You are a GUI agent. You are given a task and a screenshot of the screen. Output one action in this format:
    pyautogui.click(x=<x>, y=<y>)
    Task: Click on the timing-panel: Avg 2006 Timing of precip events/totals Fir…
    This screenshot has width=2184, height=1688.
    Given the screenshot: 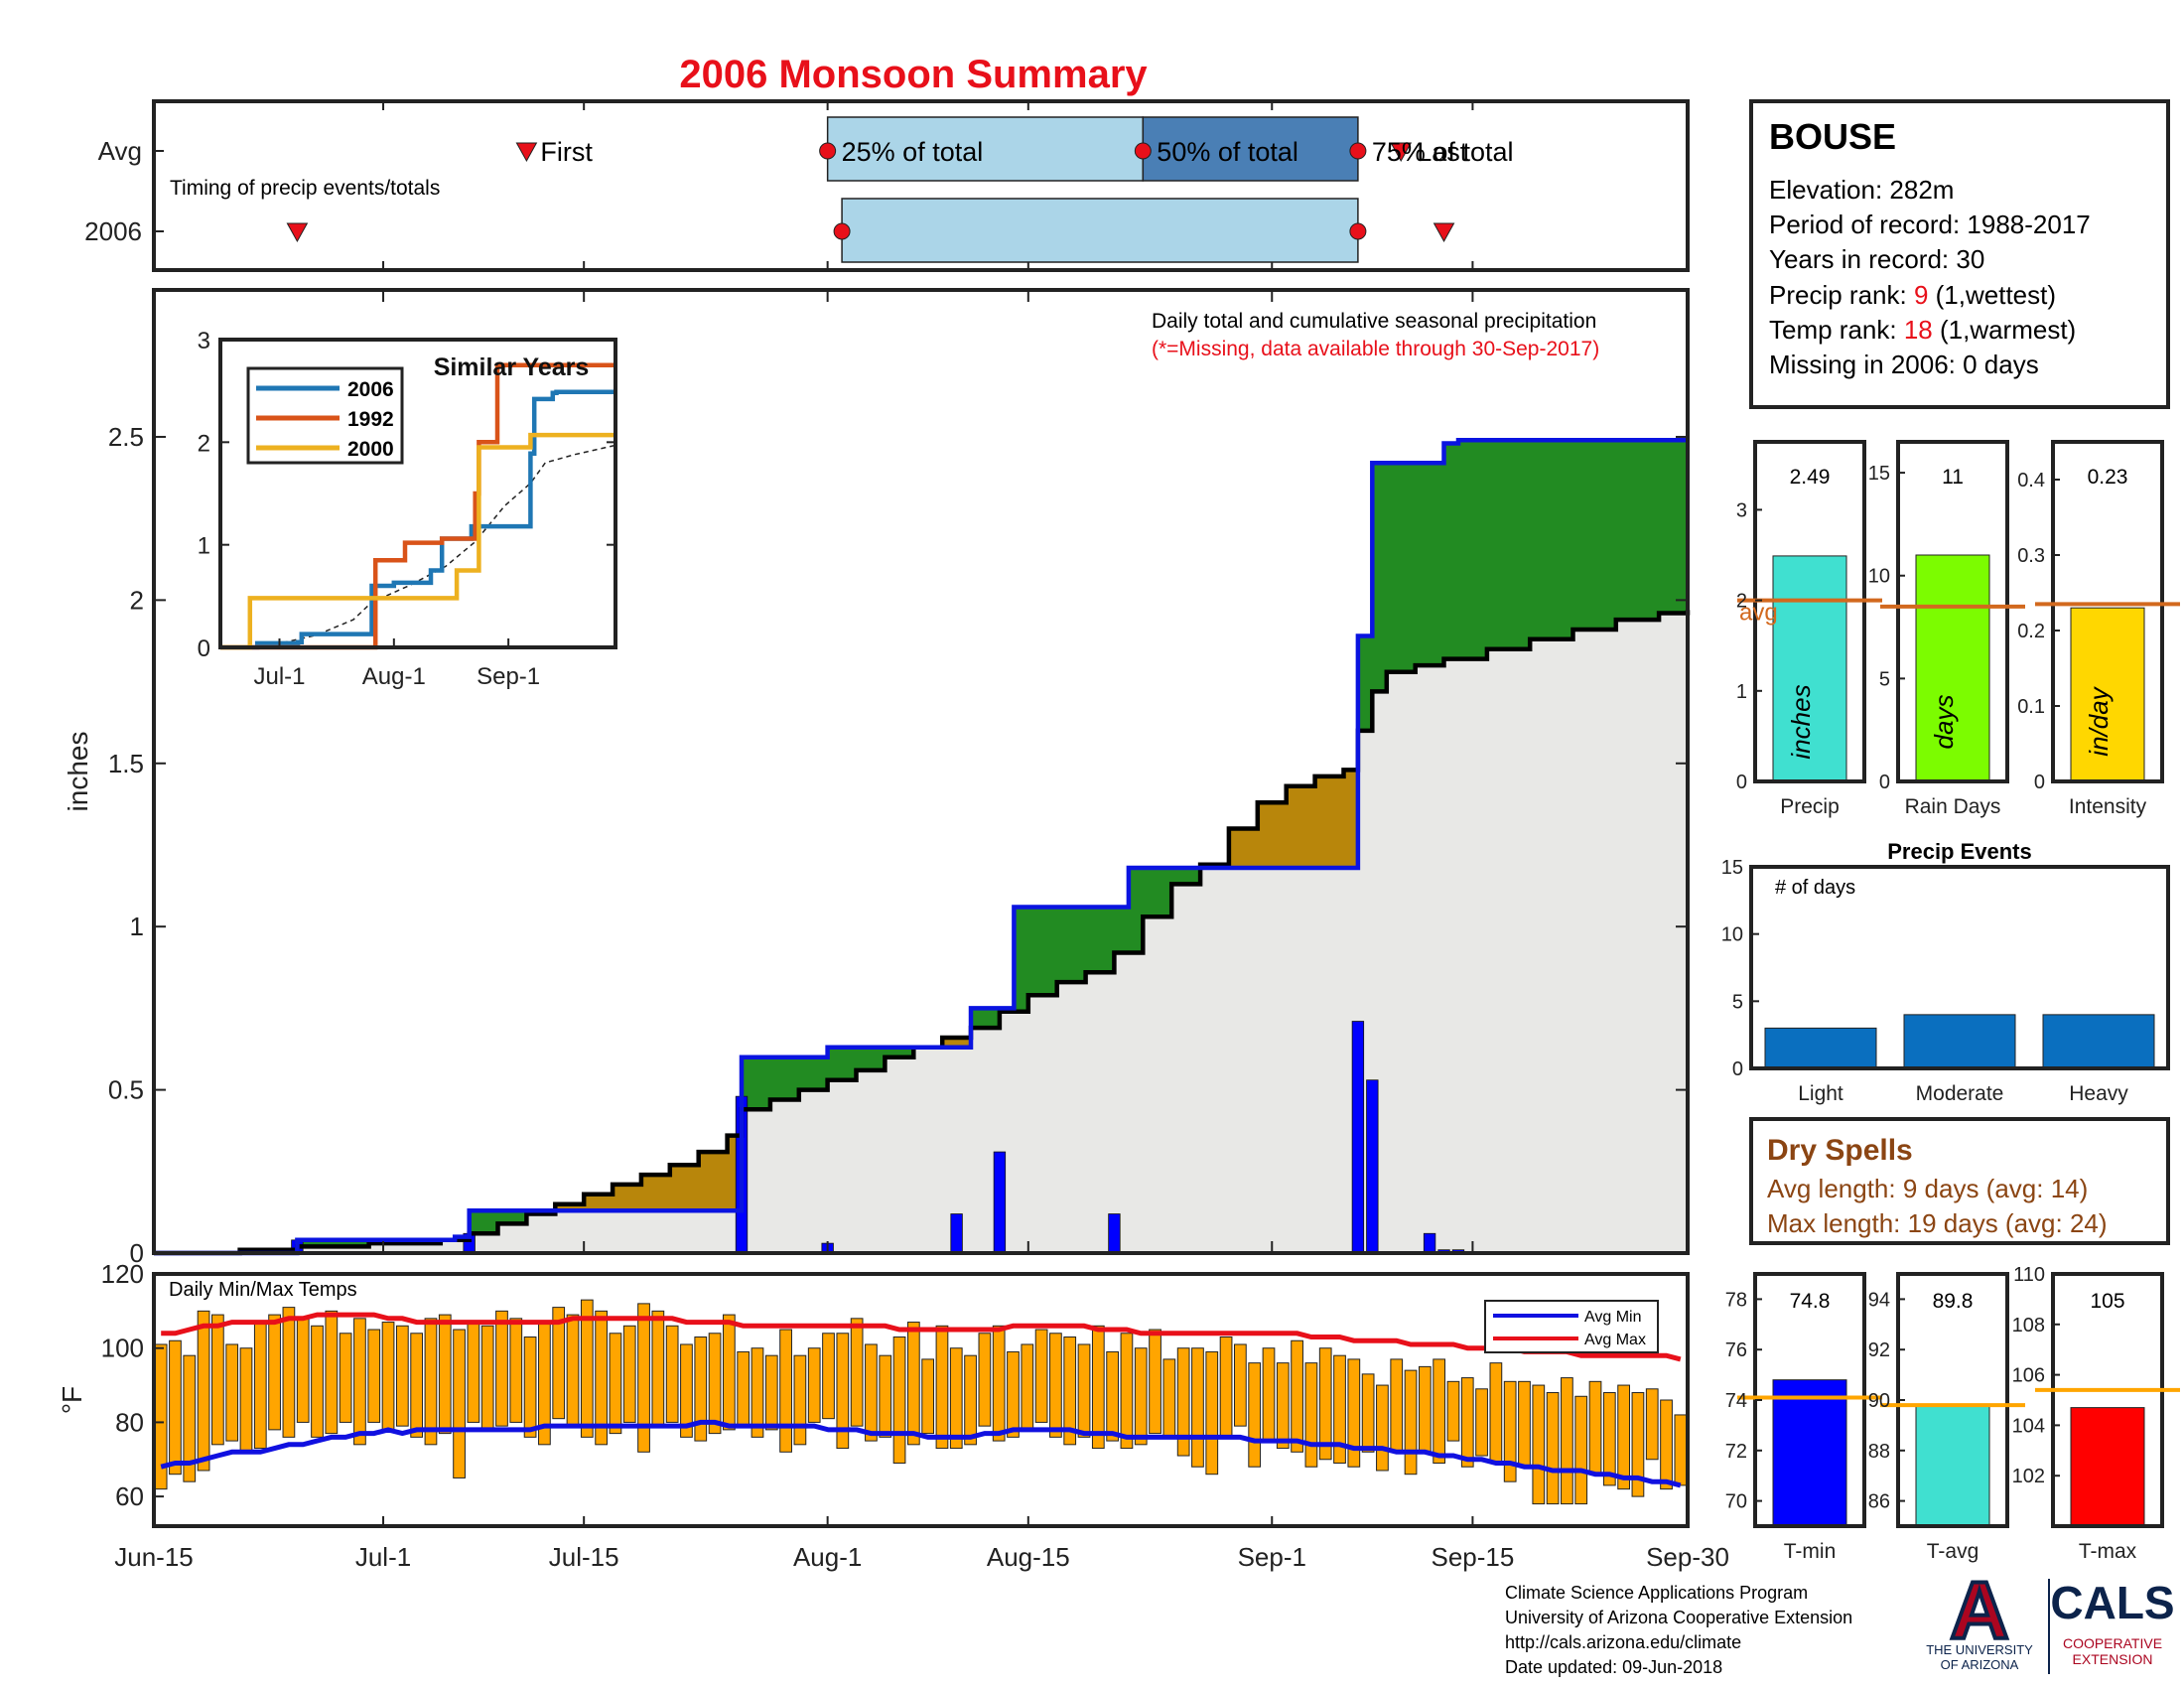 What is the action you would take?
    pyautogui.click(x=887, y=185)
    